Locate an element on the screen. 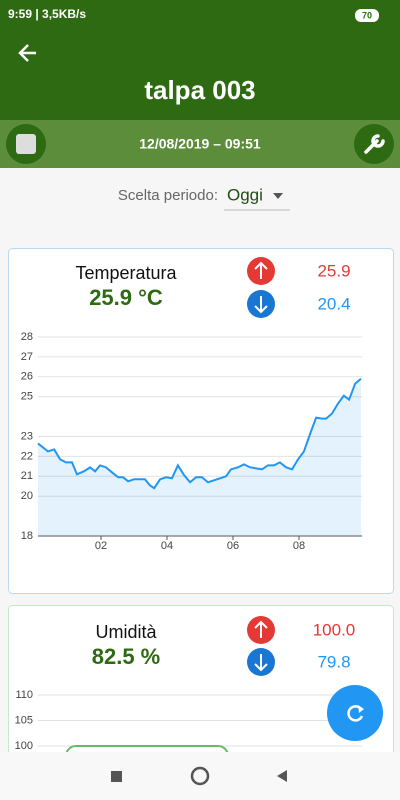 This screenshot has height=800, width=400. y-tick-label: 110 is located at coordinates (24, 695).